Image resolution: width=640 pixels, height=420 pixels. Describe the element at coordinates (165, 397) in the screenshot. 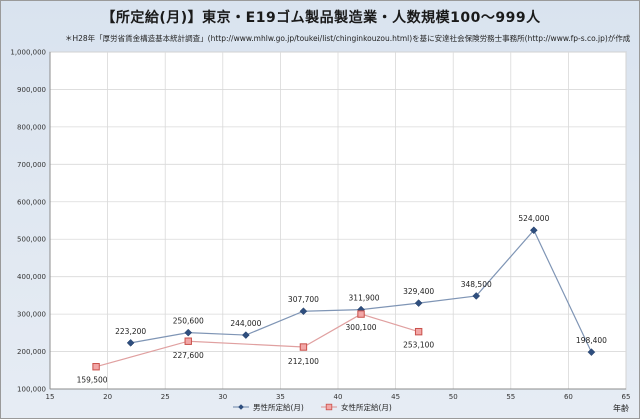

I see `x-tick-label: 25` at that location.